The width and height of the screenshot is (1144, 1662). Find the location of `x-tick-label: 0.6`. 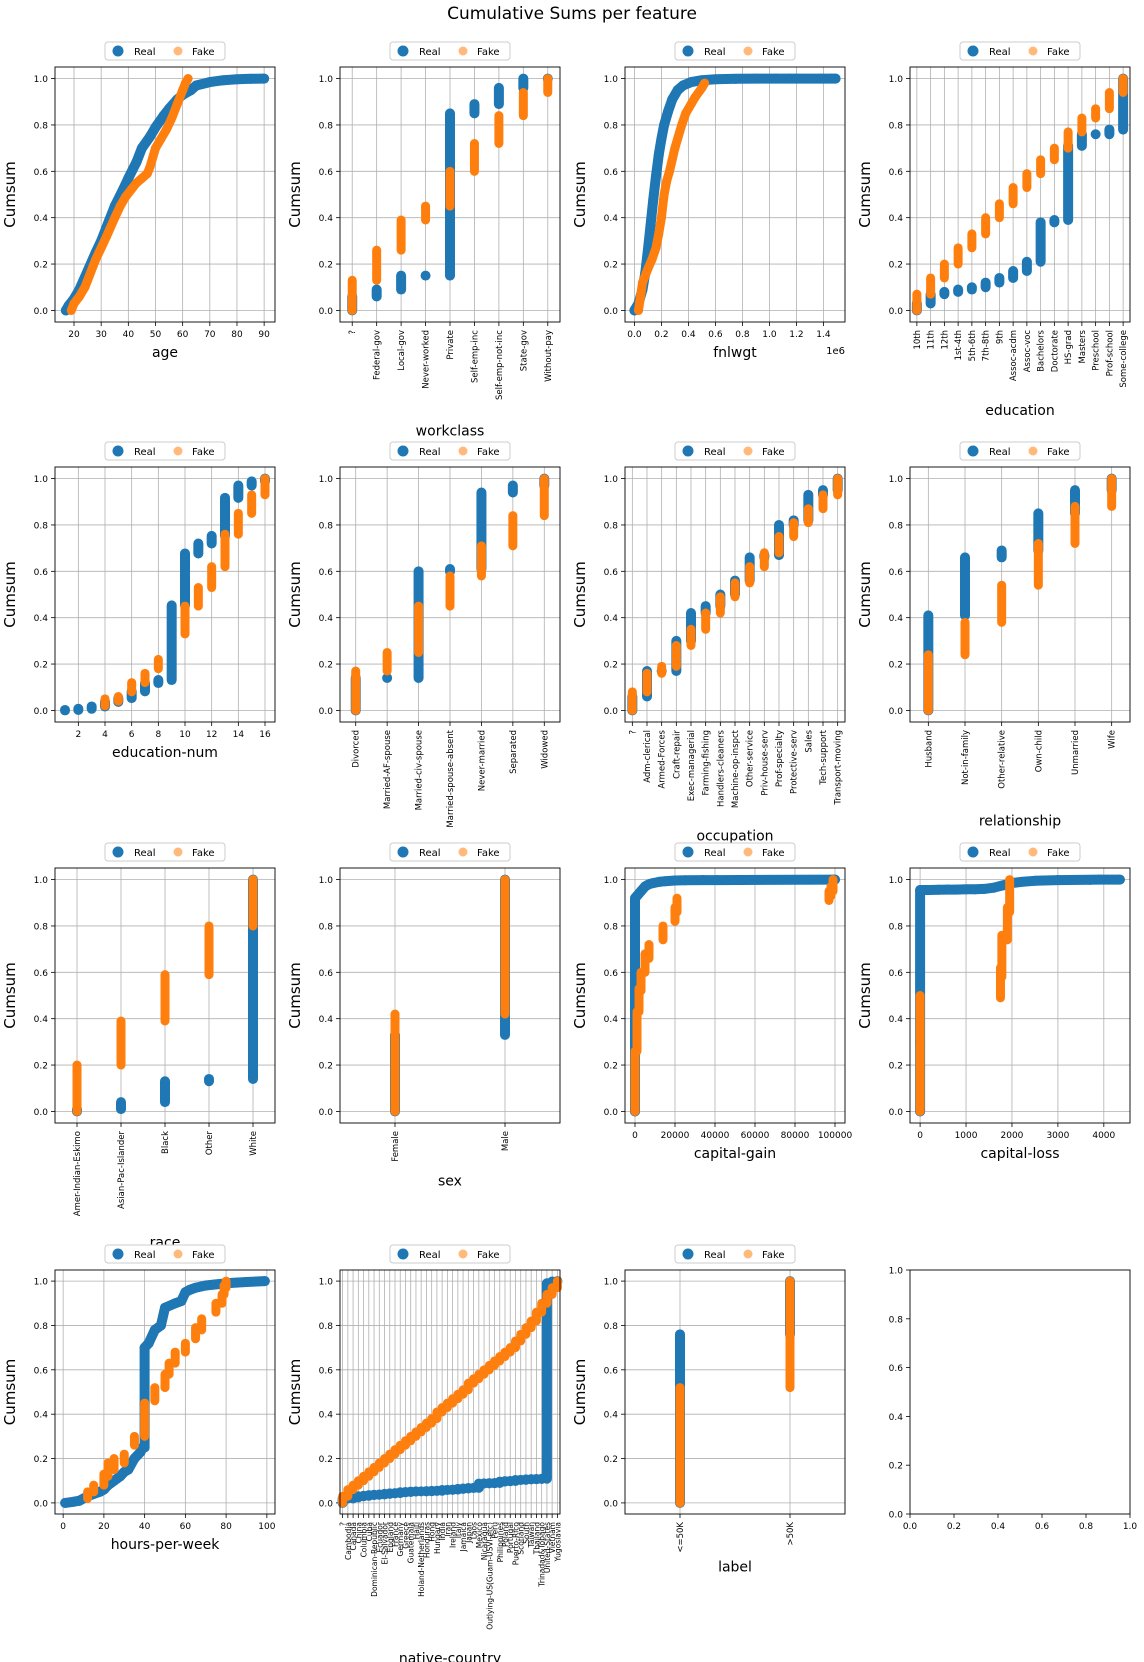

x-tick-label: 0.6 is located at coordinates (1042, 1527).